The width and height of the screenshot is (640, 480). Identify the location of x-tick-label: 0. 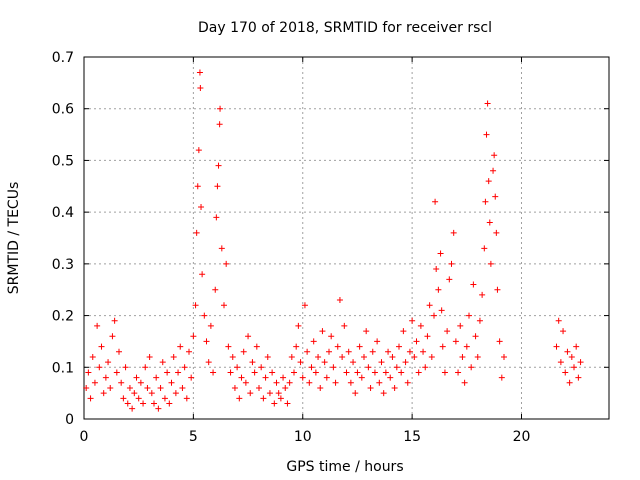
(84, 437).